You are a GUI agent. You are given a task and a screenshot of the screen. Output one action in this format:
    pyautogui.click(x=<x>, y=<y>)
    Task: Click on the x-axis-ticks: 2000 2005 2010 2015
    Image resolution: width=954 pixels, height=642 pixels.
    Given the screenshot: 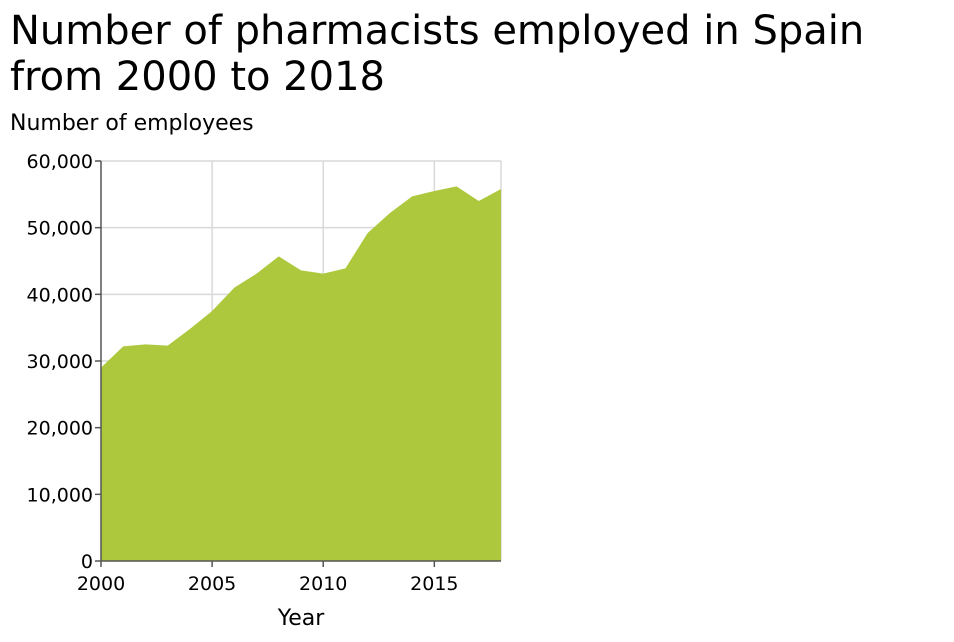 What is the action you would take?
    pyautogui.click(x=268, y=578)
    